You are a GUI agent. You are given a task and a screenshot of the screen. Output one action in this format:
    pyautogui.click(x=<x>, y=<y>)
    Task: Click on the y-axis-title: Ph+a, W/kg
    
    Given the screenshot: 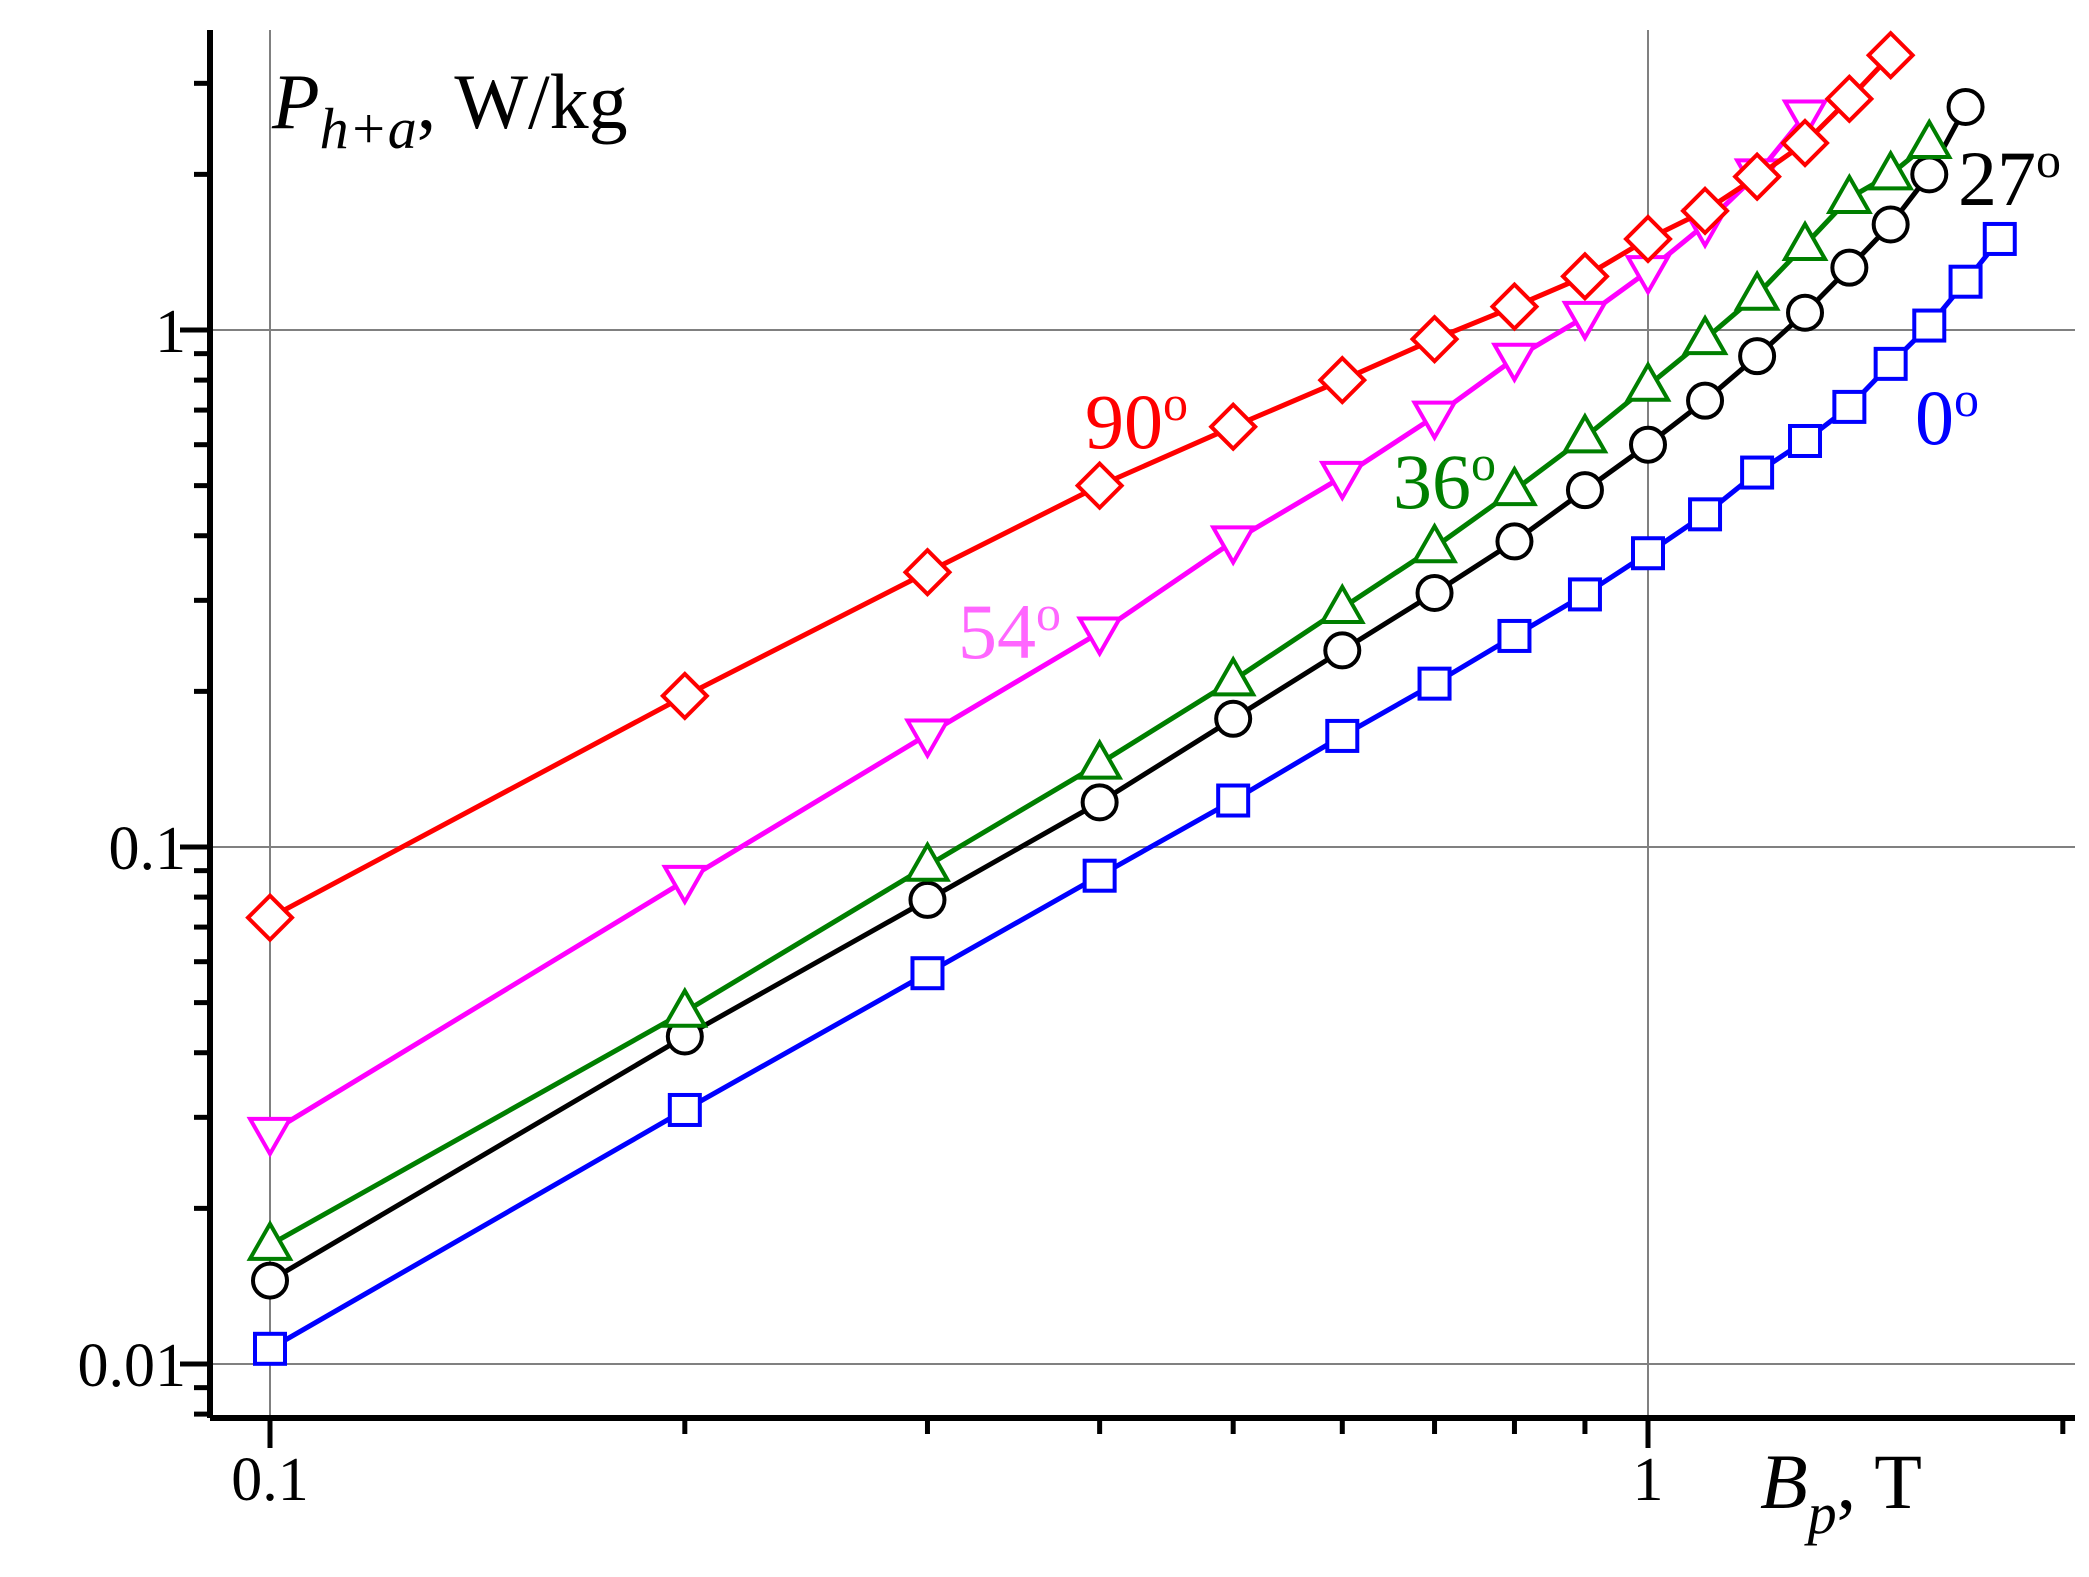 What is the action you would take?
    pyautogui.click(x=449, y=109)
    